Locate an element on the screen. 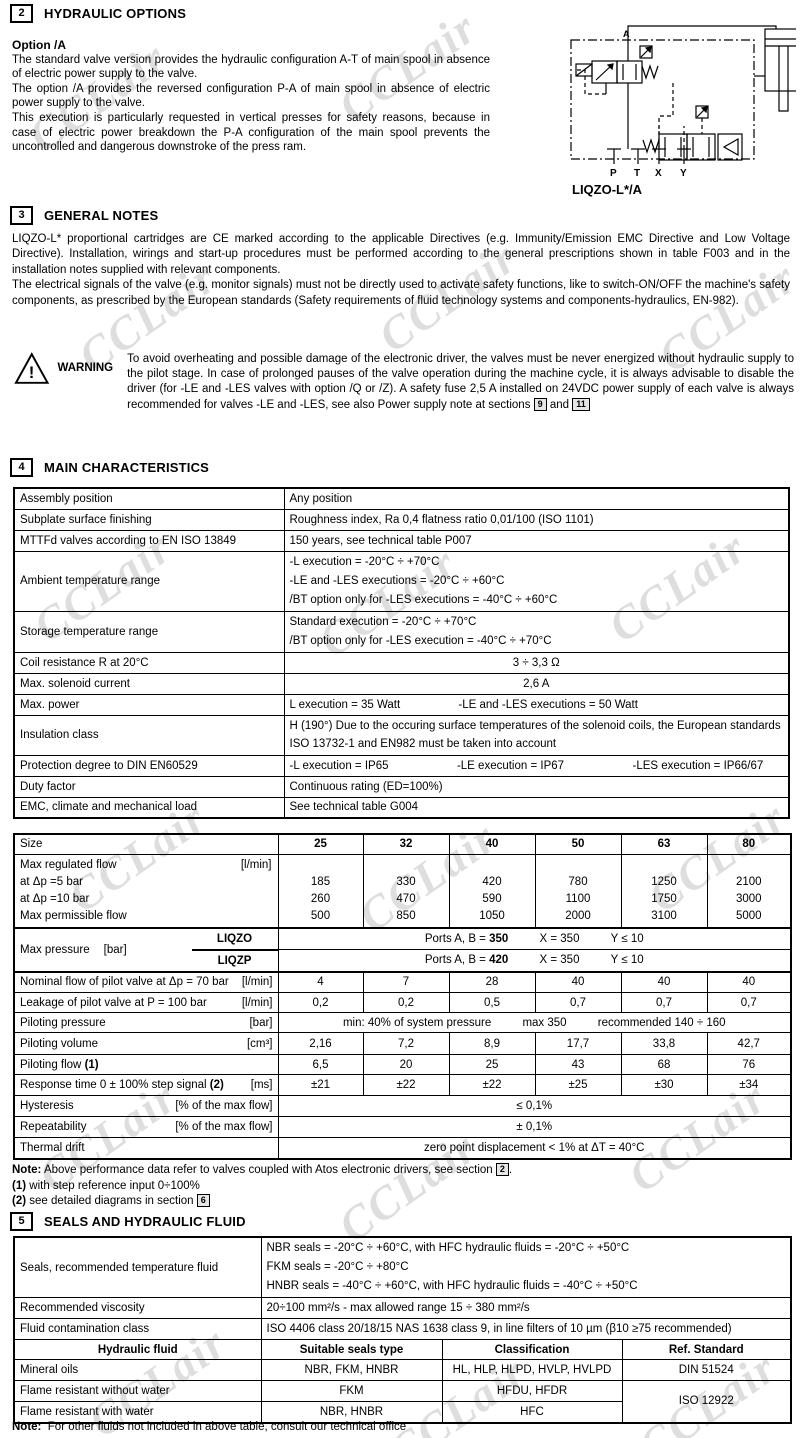 The height and width of the screenshot is (1438, 800). max-pressure-unit: [bar] is located at coordinates (115, 949).